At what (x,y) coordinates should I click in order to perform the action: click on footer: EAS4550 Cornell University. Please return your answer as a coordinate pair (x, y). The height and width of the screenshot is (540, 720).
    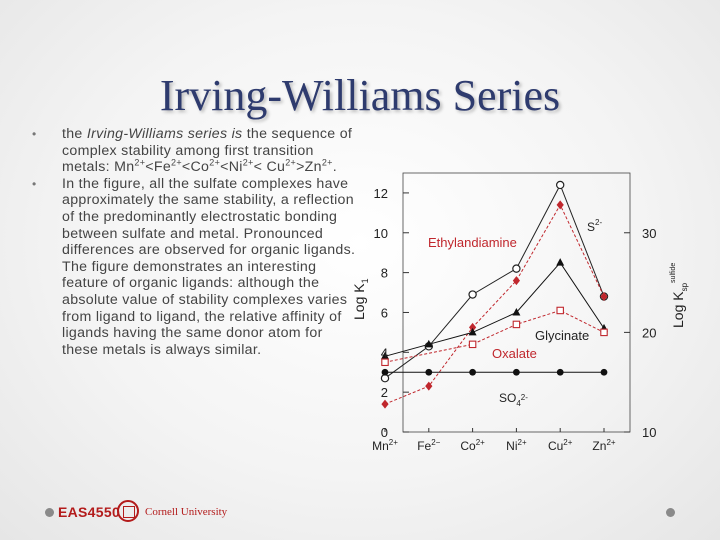
    Looking at the image, I should click on (360, 515).